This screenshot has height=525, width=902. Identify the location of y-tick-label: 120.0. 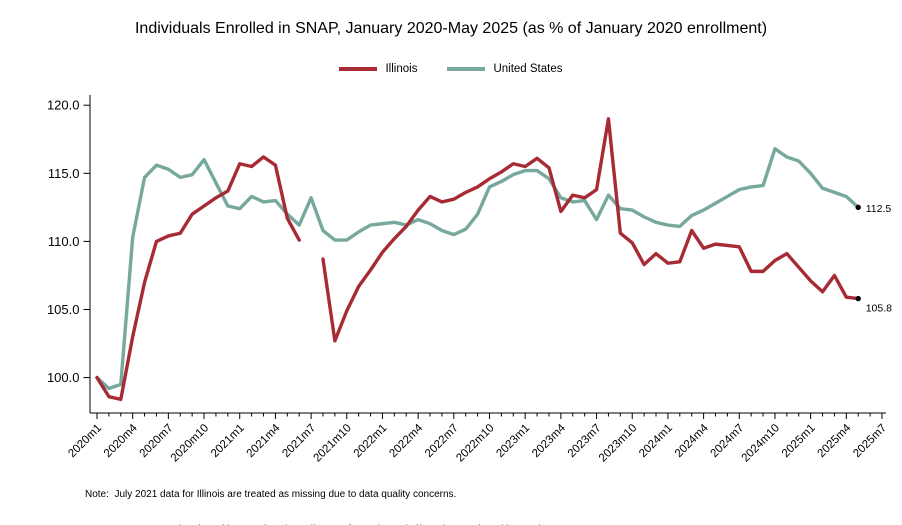
(63, 105).